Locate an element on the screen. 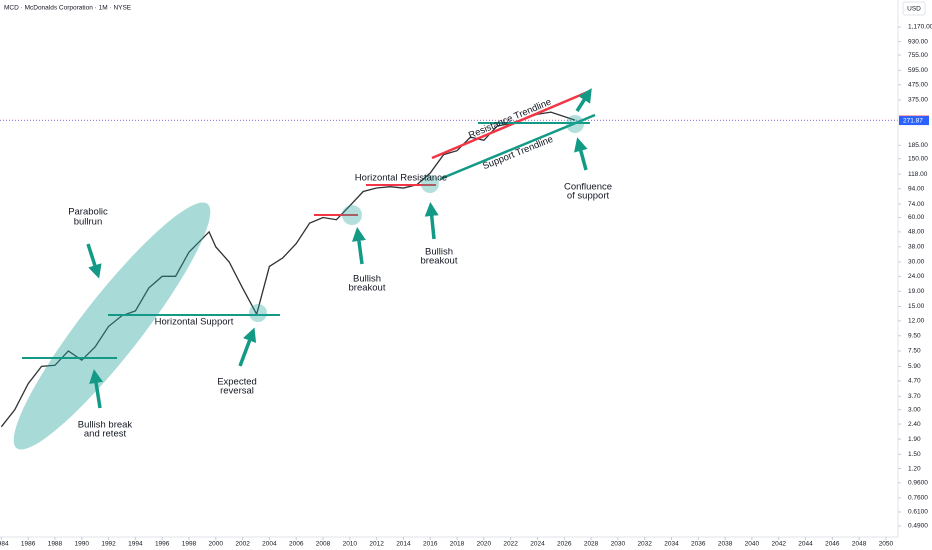  y-tick-label: 74.00 is located at coordinates (916, 204).